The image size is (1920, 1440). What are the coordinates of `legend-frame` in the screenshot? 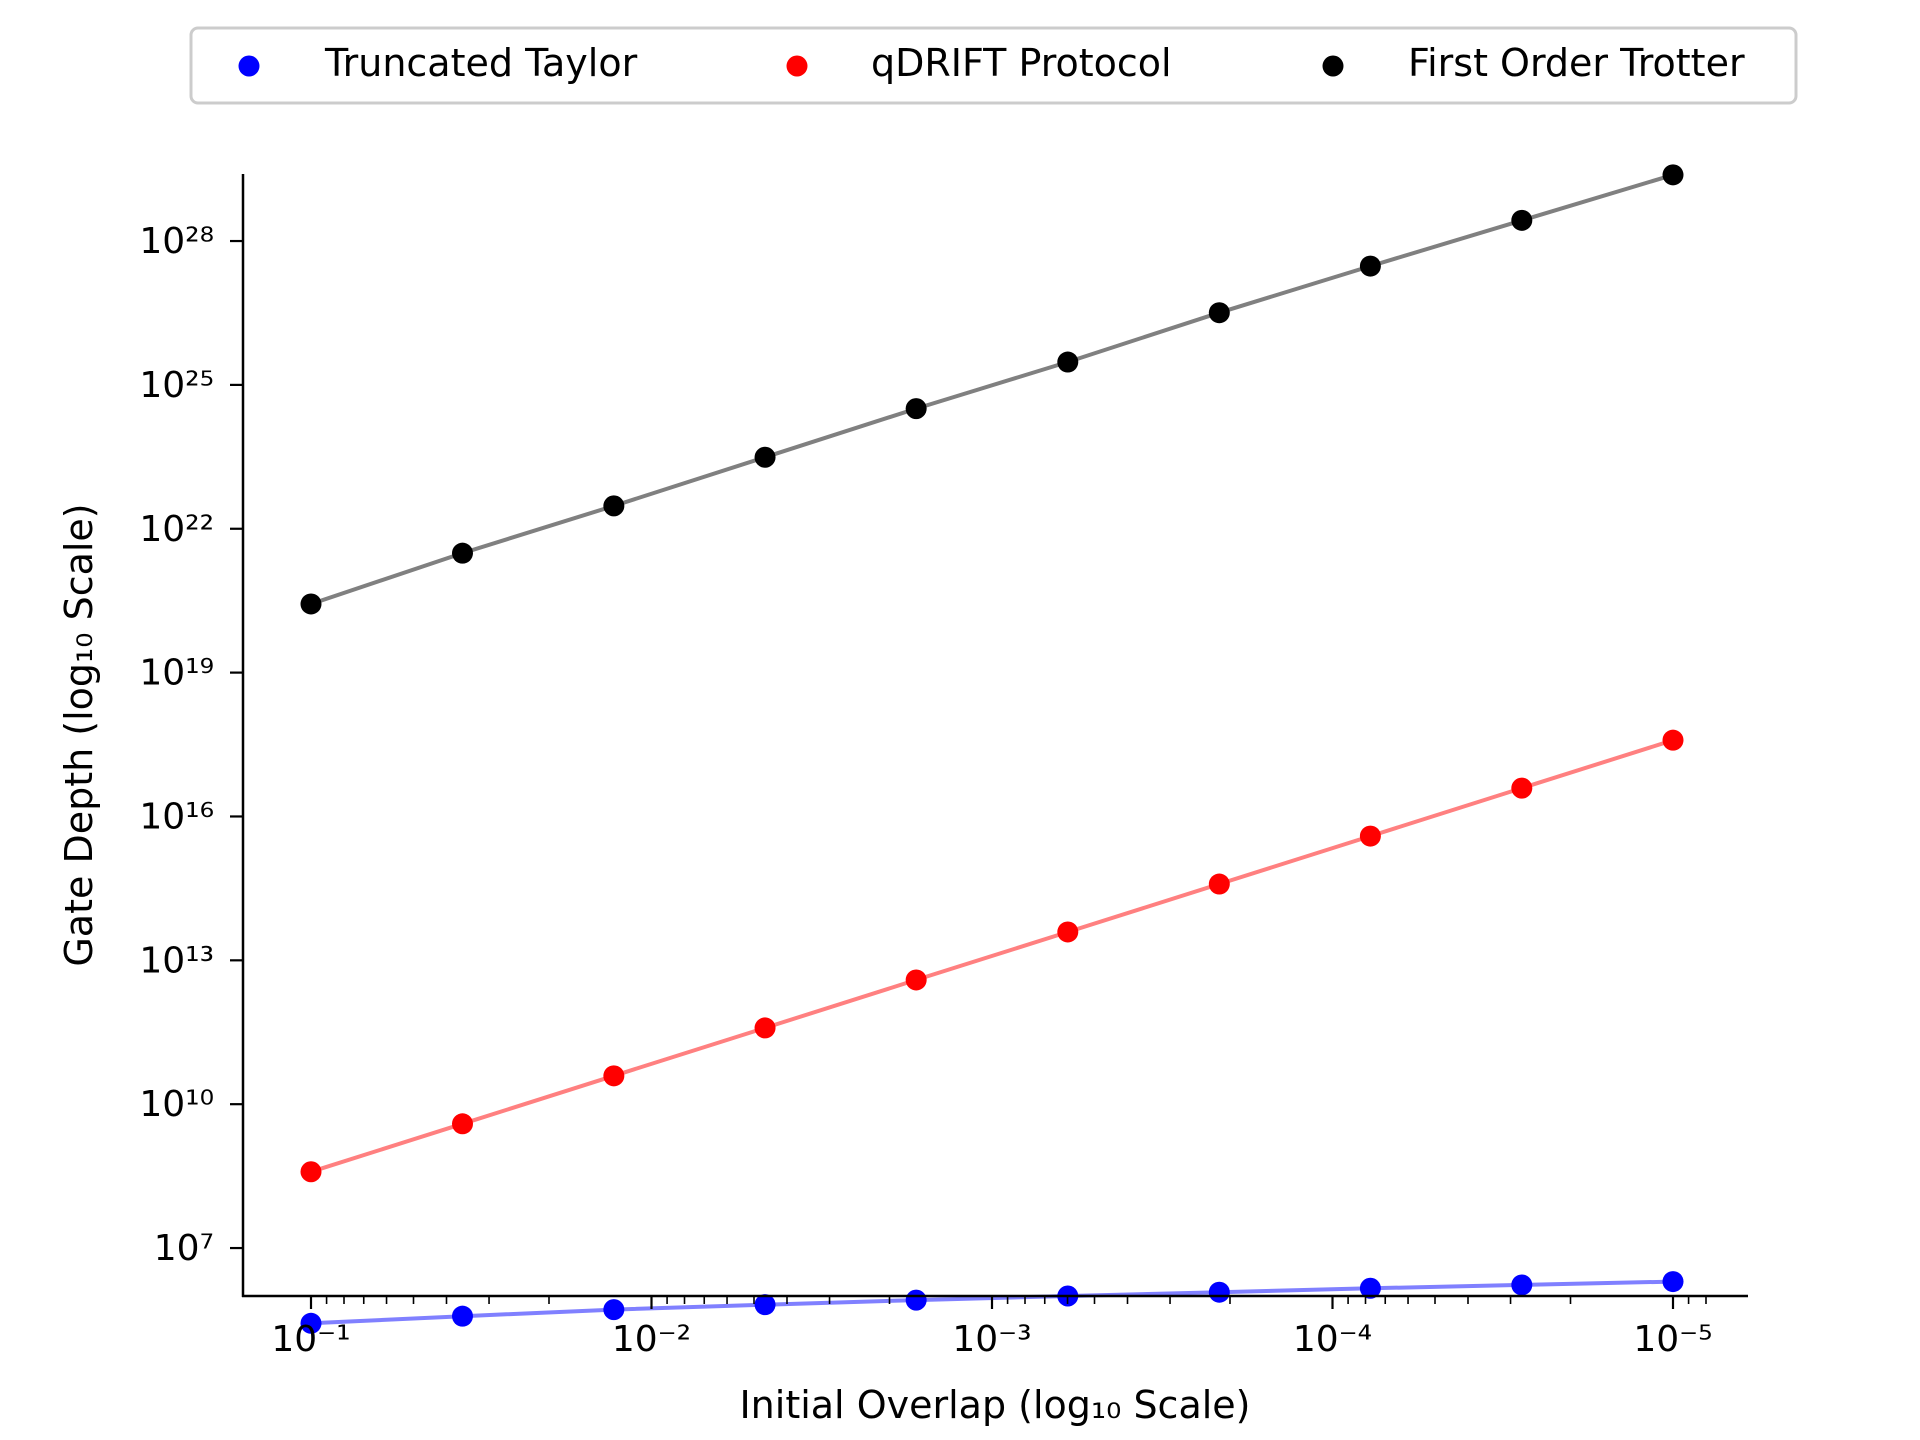 It's located at (993, 65).